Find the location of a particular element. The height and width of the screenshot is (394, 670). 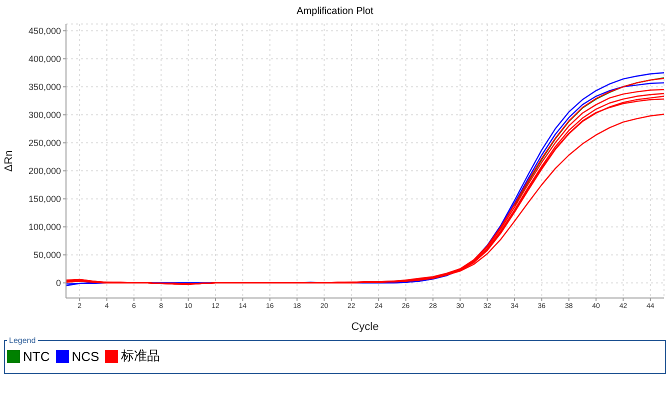

legend-label: 标准品 is located at coordinates (140, 356).